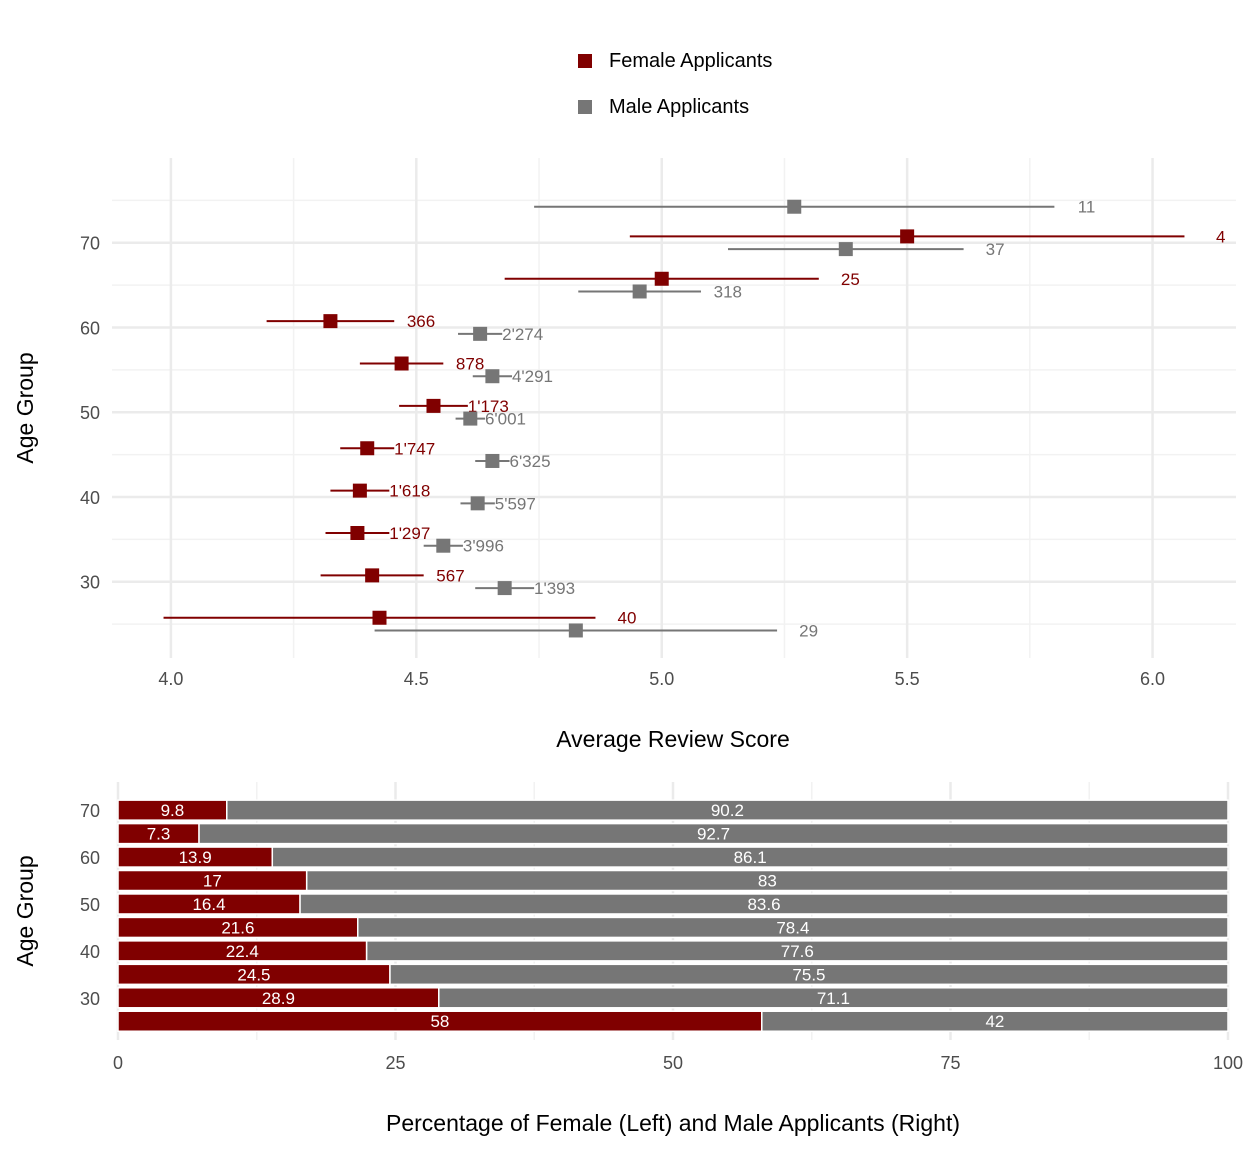  I want to click on female-count-label: 567, so click(450, 575).